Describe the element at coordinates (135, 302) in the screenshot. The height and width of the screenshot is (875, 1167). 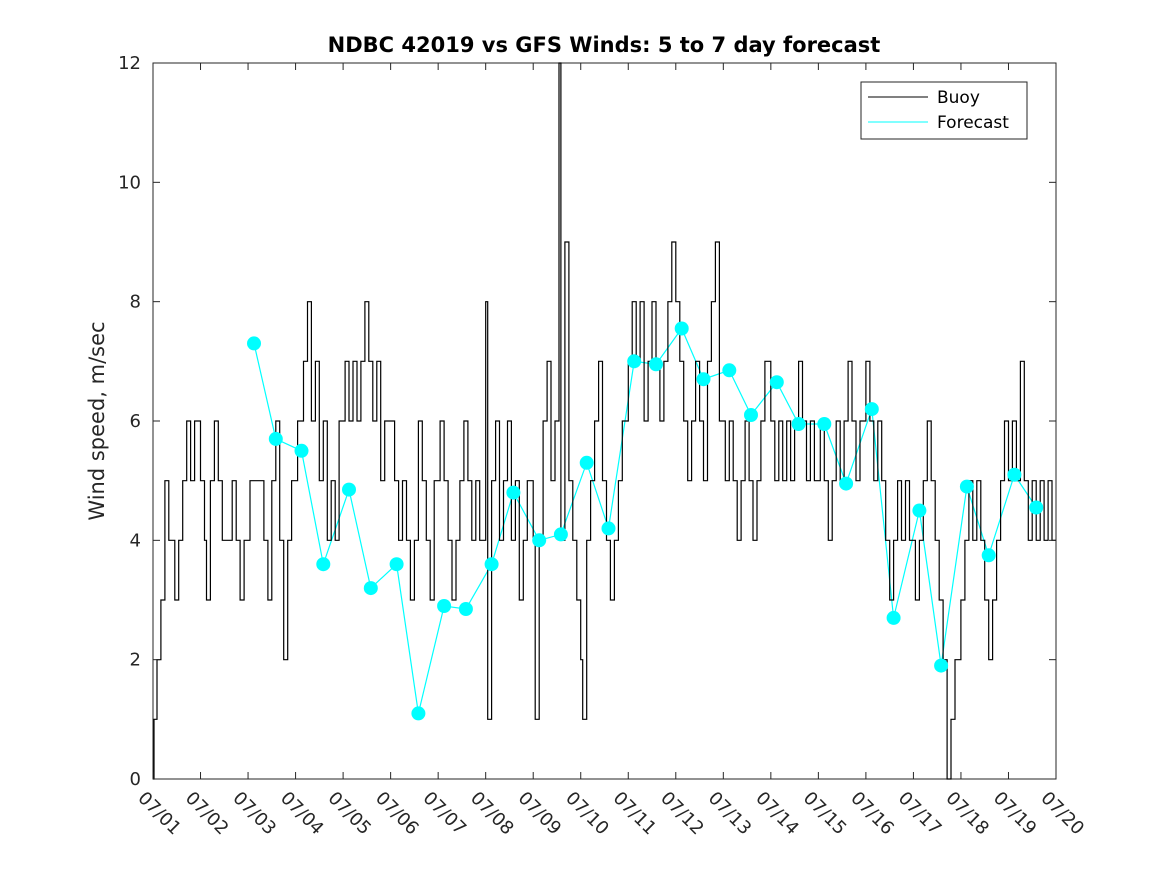
I see `y-tick-label: 8` at that location.